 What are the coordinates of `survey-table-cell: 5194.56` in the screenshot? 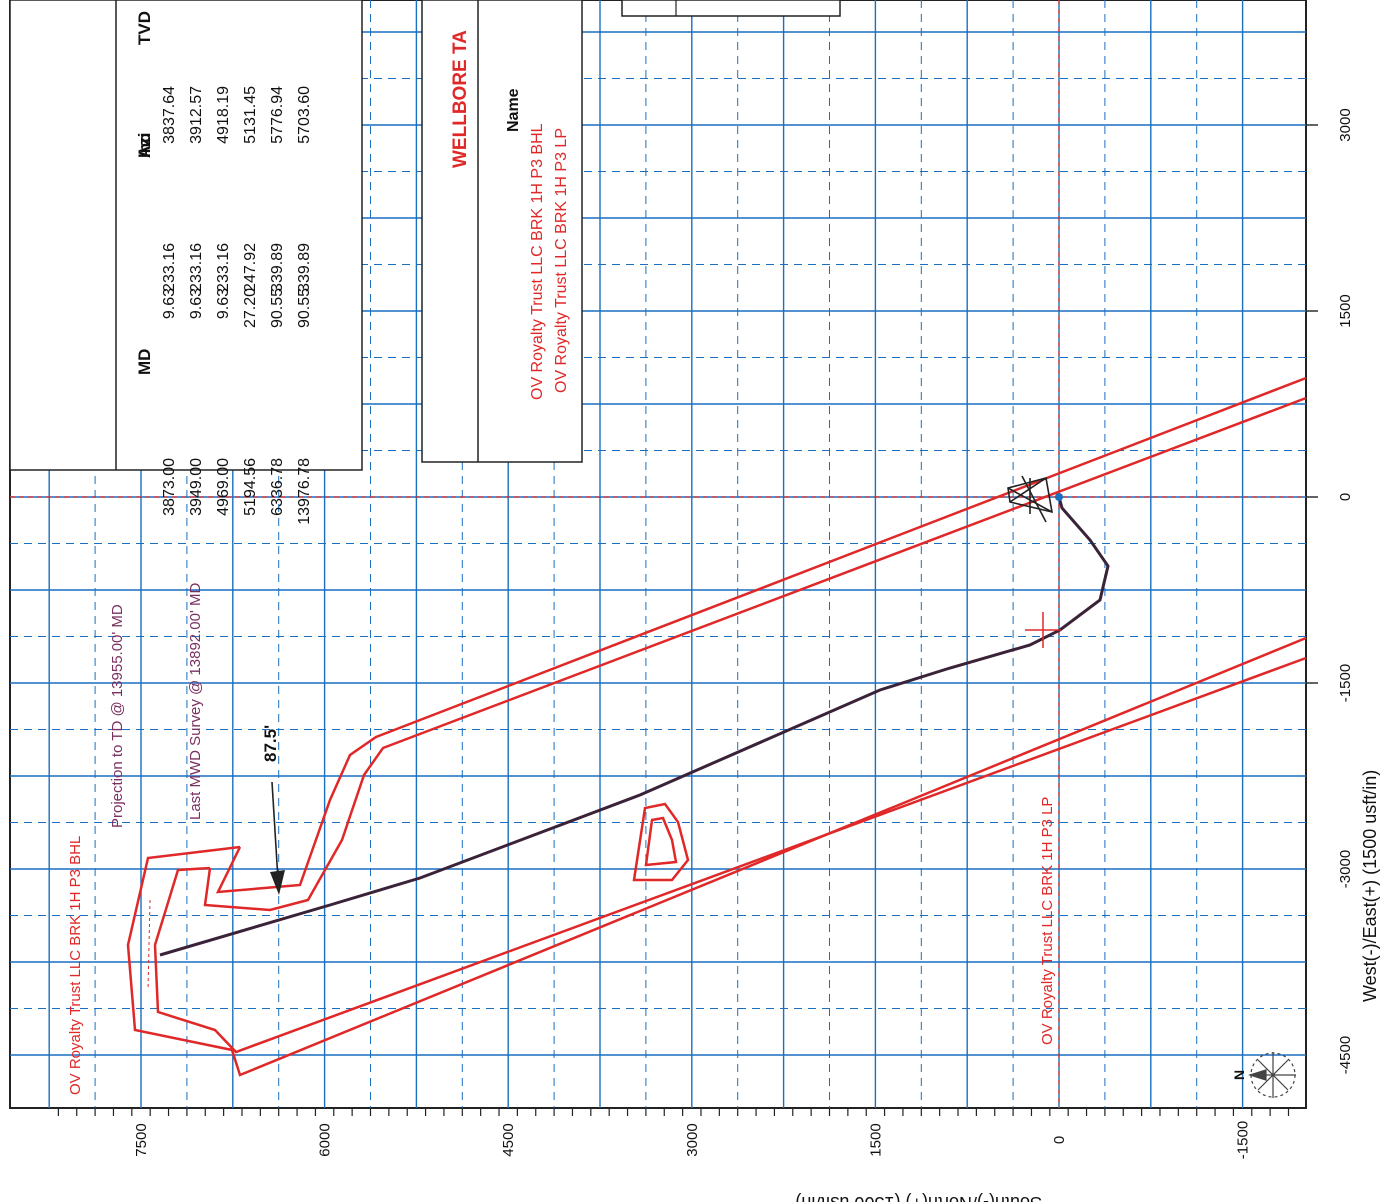 It's located at (250, 487).